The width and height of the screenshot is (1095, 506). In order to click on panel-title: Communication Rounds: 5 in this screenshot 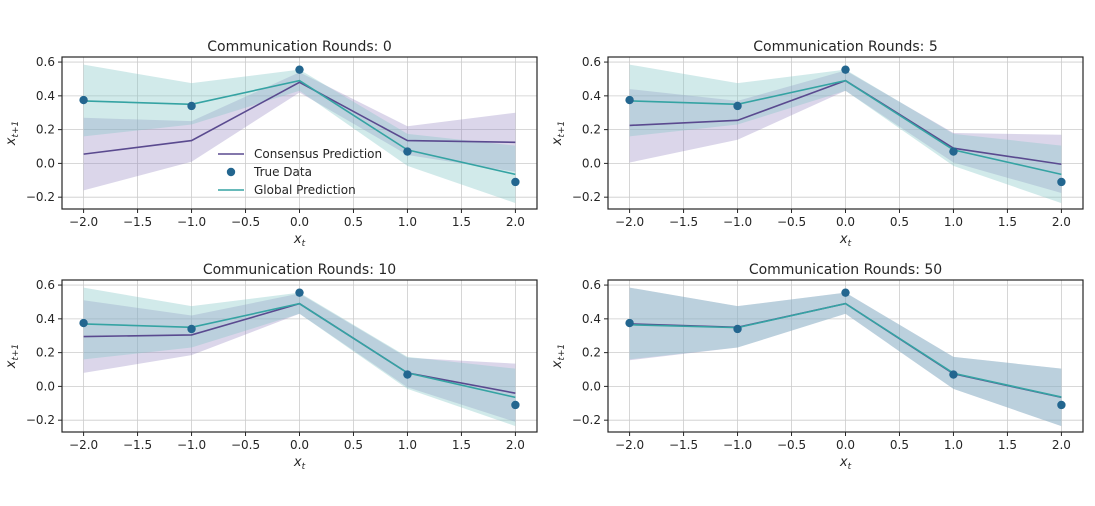, I will do `click(845, 47)`.